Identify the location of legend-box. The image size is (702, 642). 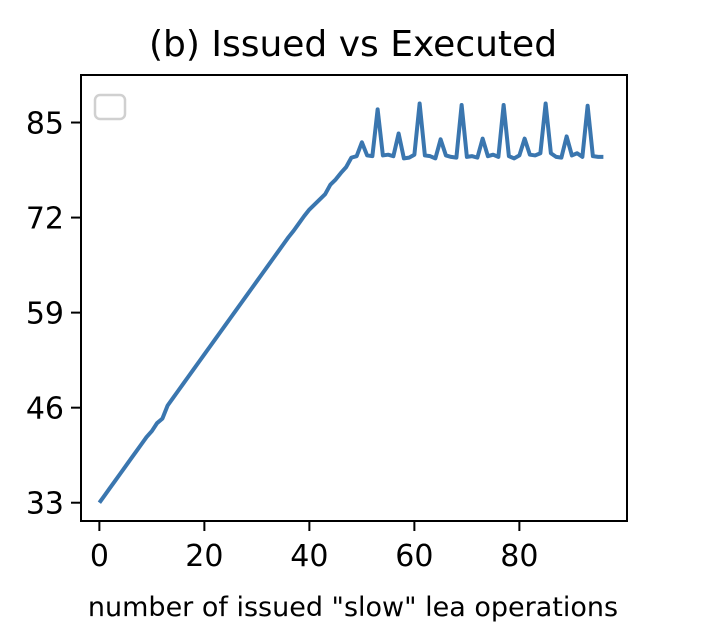
(110, 107).